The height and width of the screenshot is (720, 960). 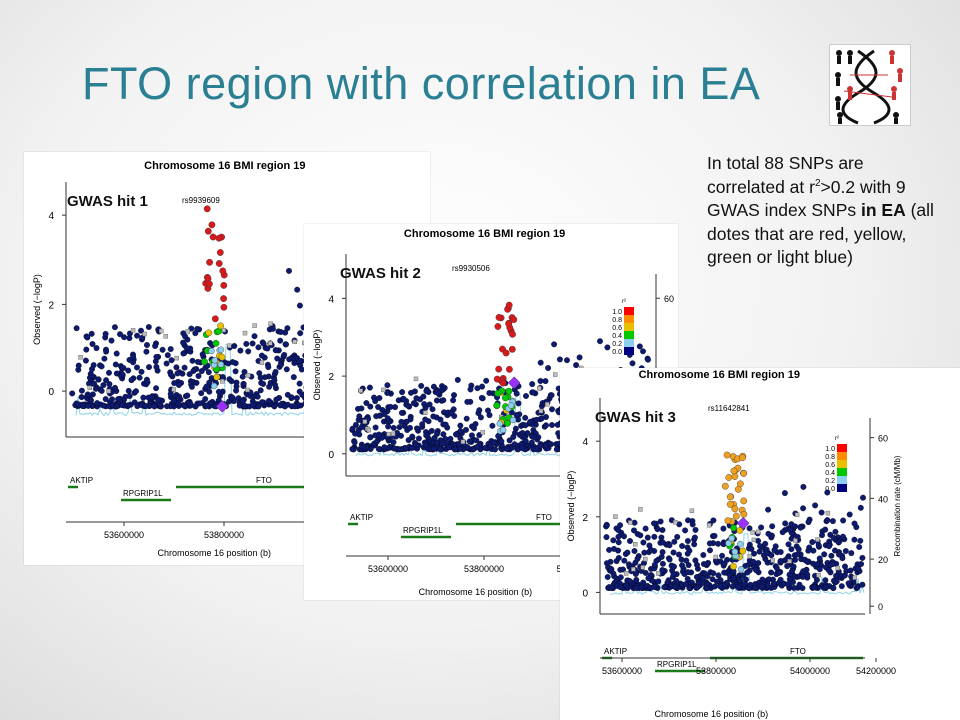 I want to click on y-axis-label: Observed (−logP), so click(x=37, y=309).